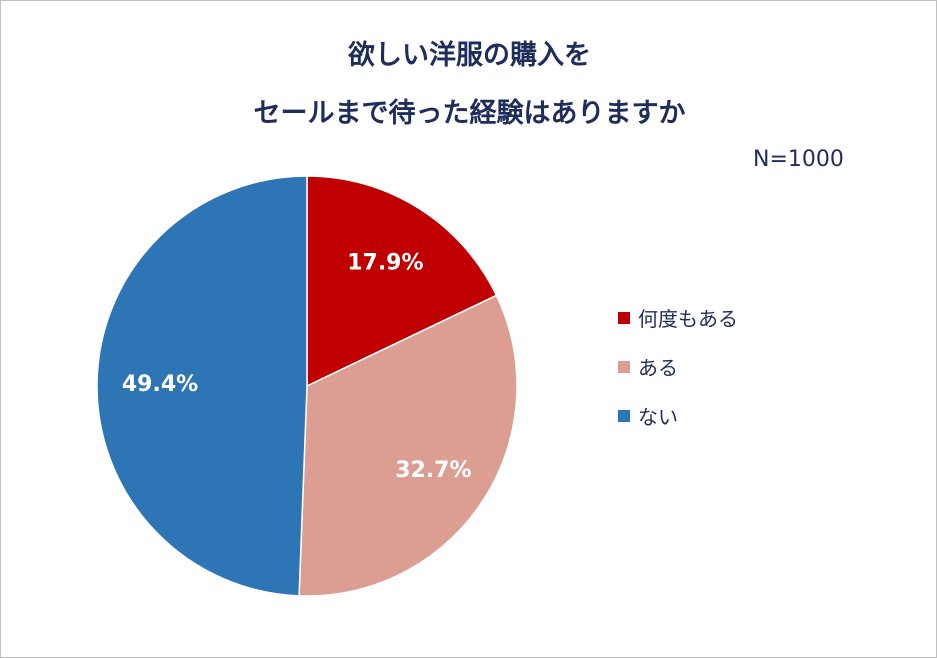 The image size is (937, 658). What do you see at coordinates (688, 319) in the screenshot?
I see `legend-label: 何度もある` at bounding box center [688, 319].